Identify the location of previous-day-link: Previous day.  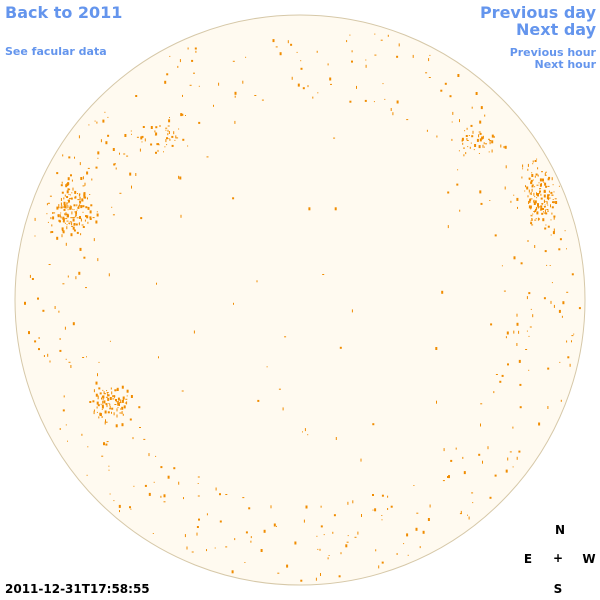
(537, 12).